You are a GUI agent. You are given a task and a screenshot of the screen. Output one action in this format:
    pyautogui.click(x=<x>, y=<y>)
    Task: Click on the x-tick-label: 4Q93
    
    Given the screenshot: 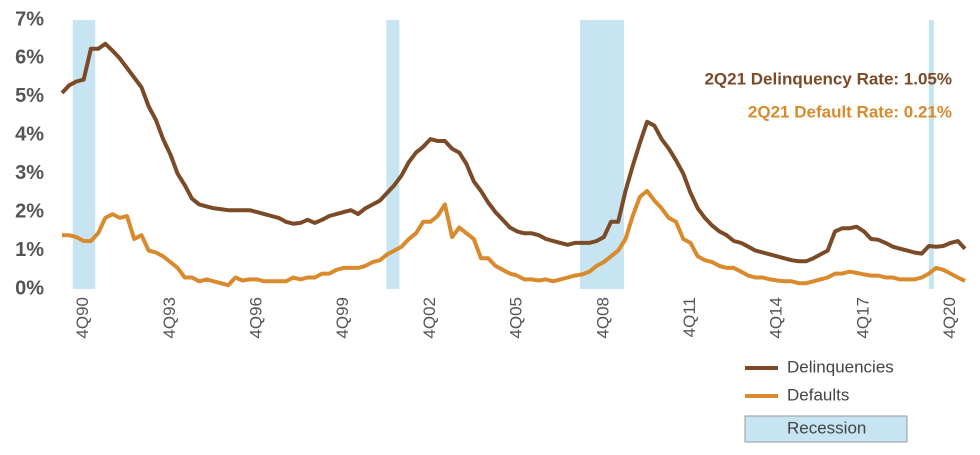 What is the action you would take?
    pyautogui.click(x=169, y=318)
    